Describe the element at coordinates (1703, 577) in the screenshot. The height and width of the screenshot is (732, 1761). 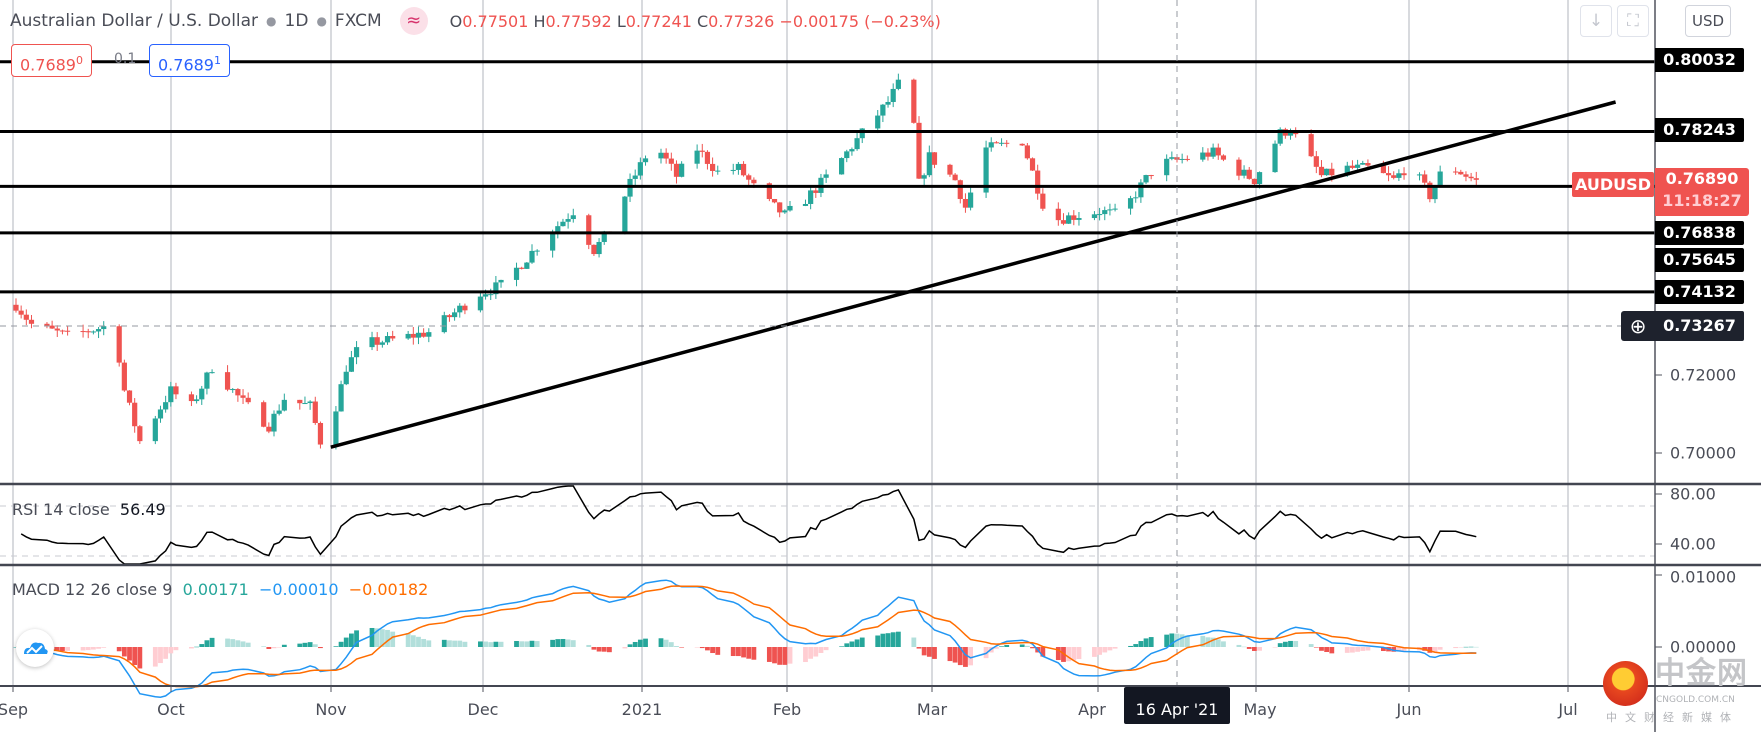
I see `macd-tick: 0.01000` at that location.